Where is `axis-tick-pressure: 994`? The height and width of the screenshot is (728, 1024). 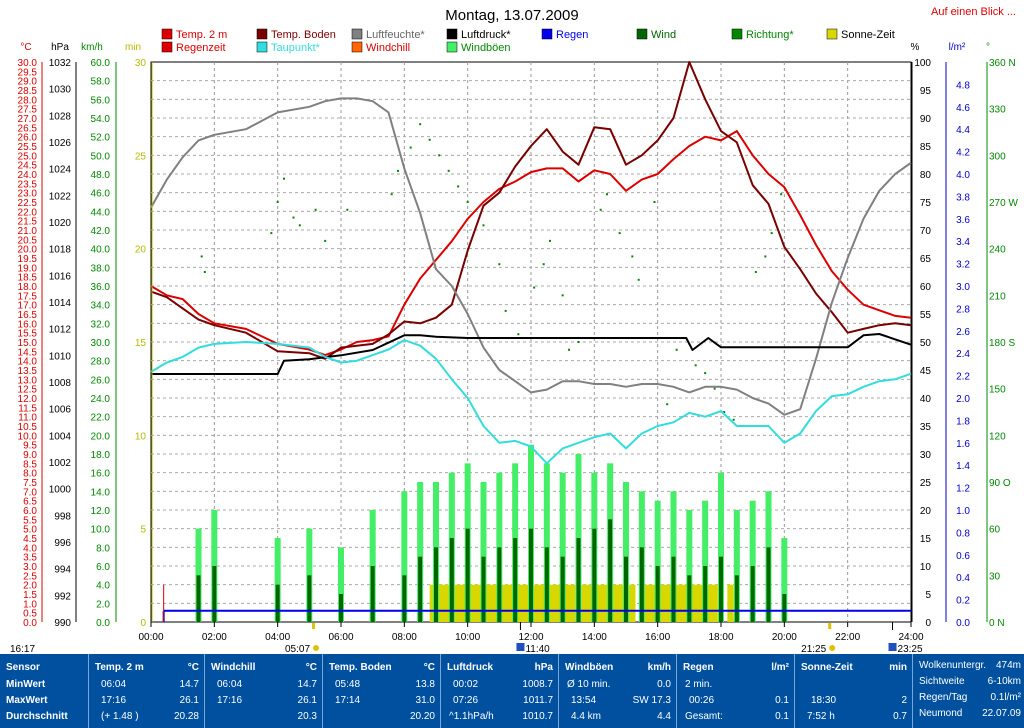 axis-tick-pressure: 994 is located at coordinates (62, 570).